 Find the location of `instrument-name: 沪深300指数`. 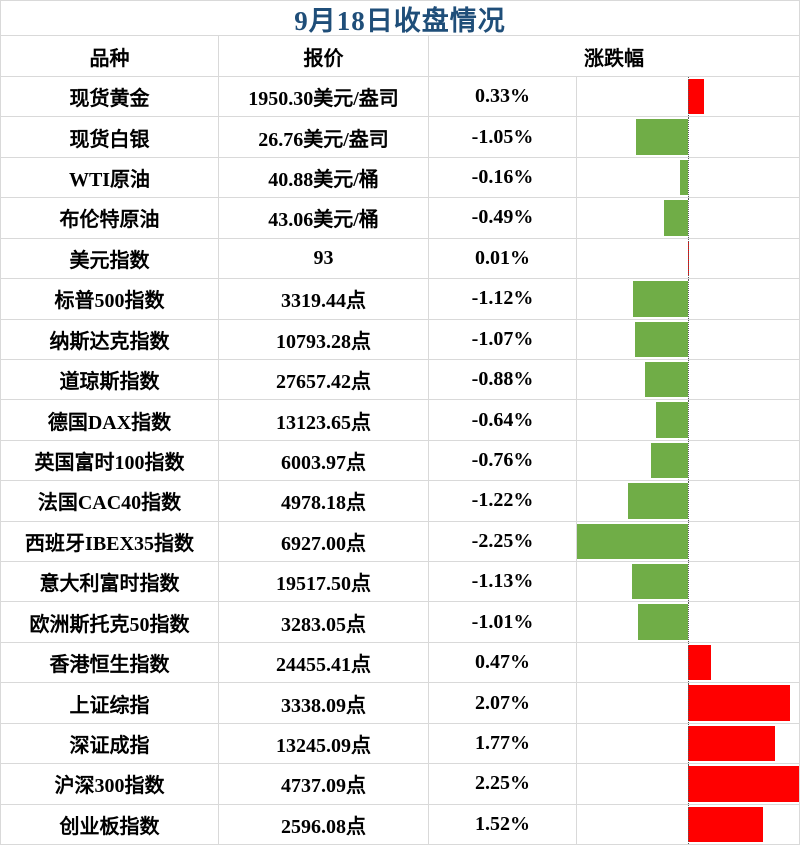

instrument-name: 沪深300指数 is located at coordinates (110, 784).